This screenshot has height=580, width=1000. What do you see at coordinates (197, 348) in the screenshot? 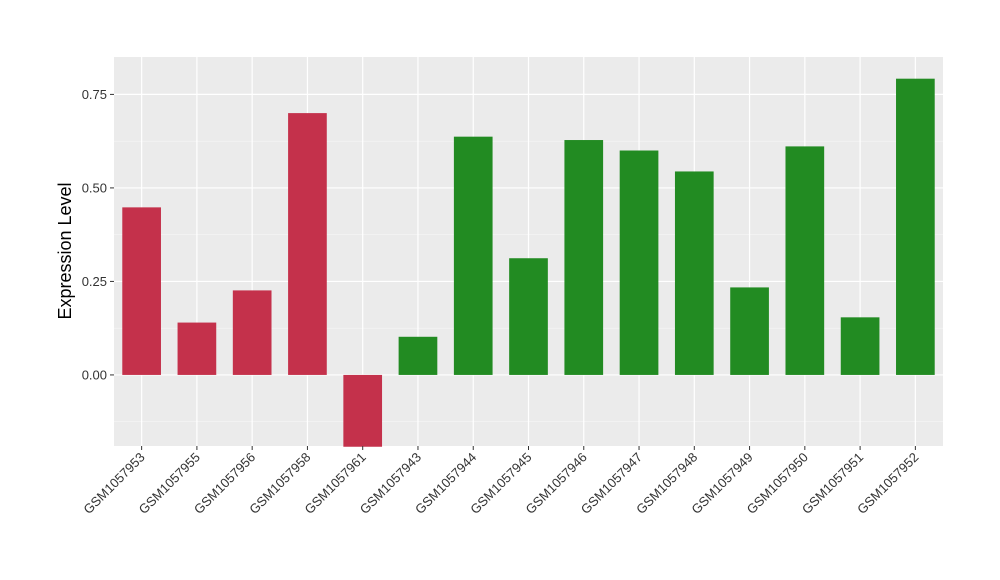
I see `bar-GSM1057955` at bounding box center [197, 348].